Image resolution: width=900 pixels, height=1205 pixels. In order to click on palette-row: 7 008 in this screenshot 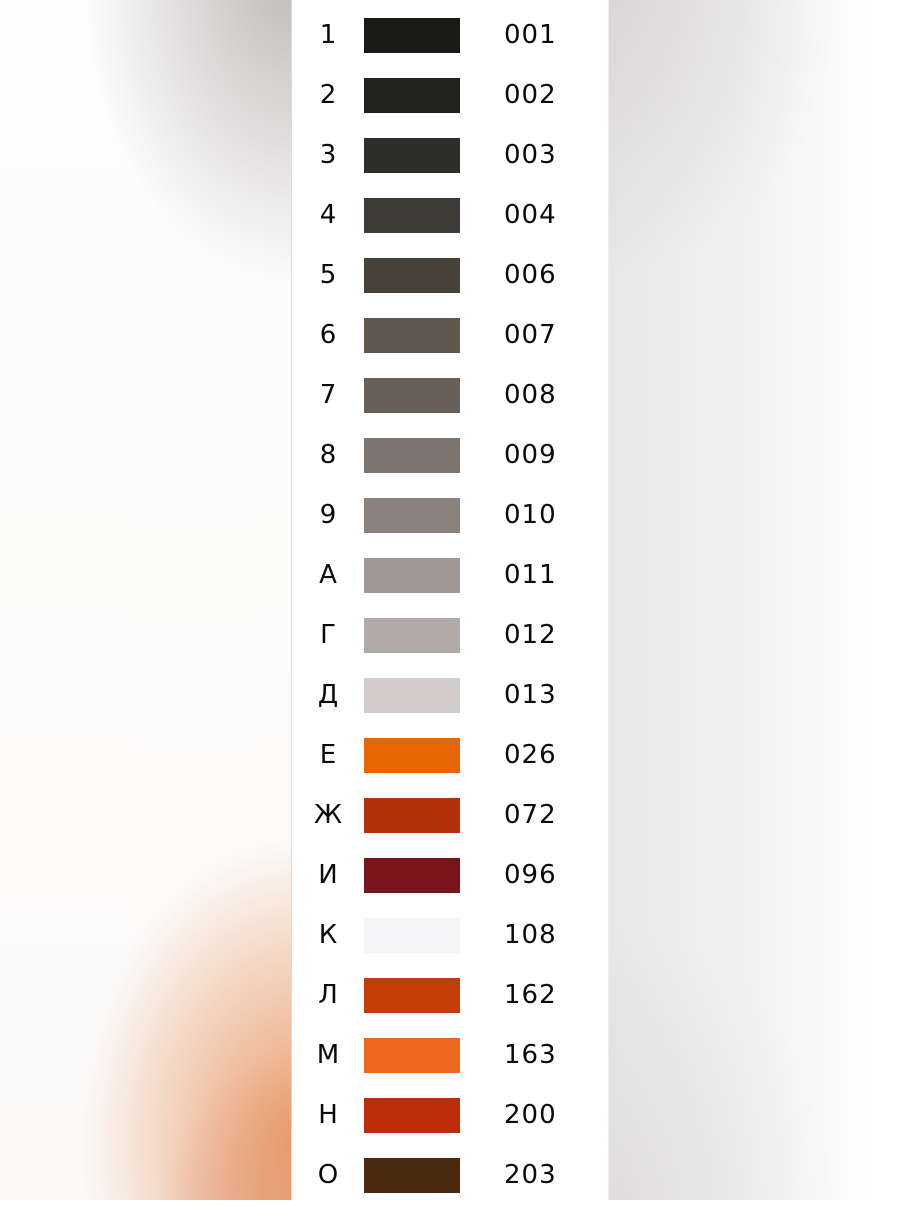, I will do `click(450, 395)`.